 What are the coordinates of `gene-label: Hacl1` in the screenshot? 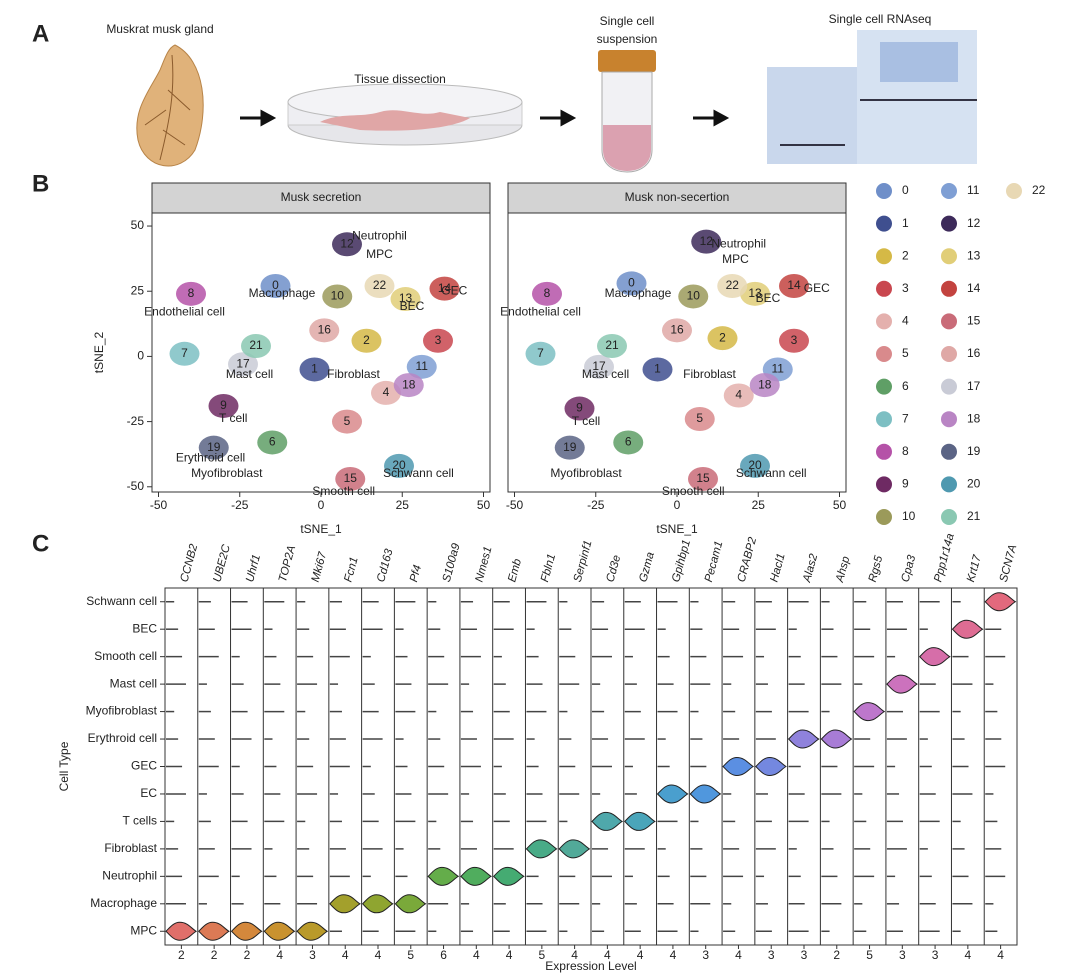 It's located at (777, 568).